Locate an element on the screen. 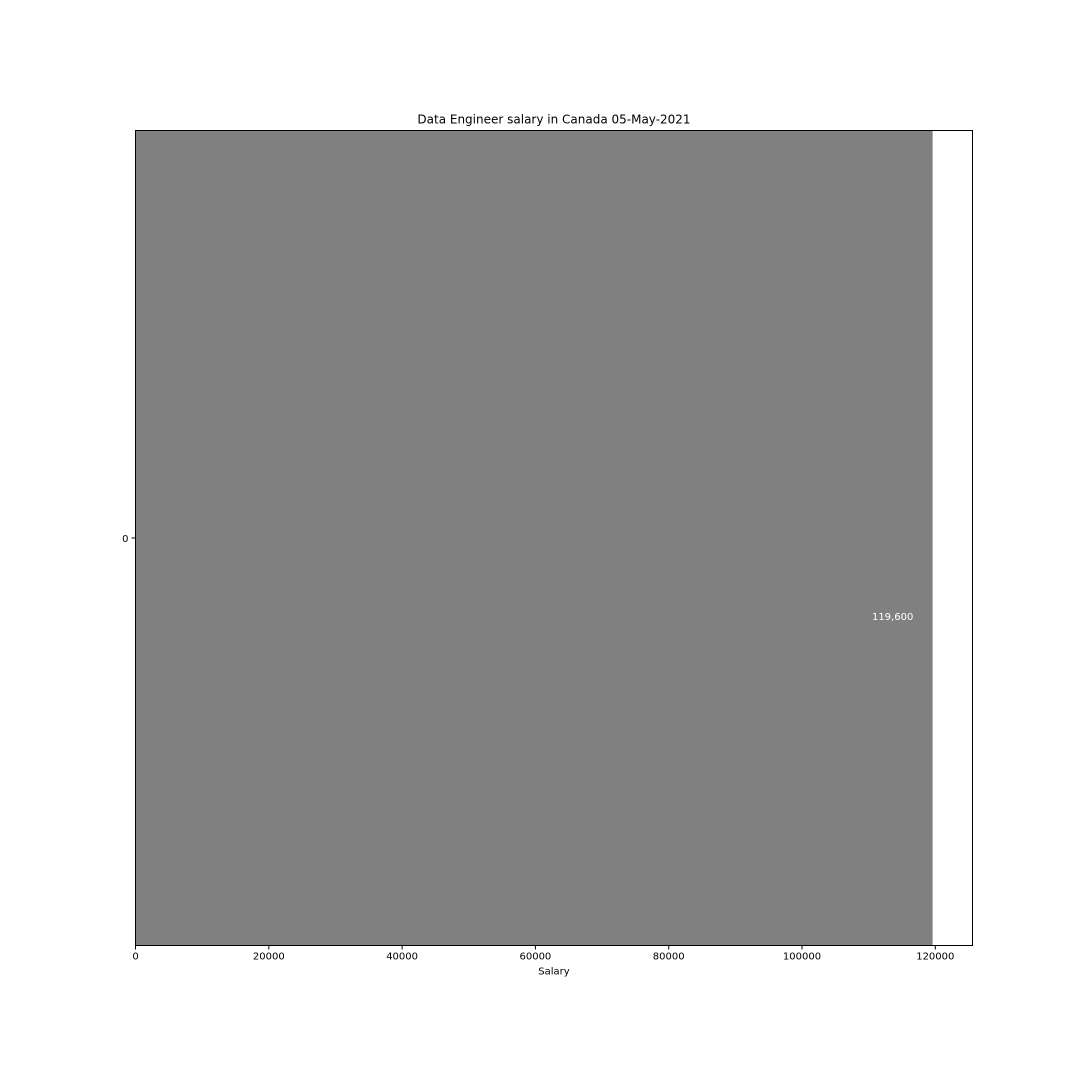 The height and width of the screenshot is (1080, 1080). x-tick-label: 80000 is located at coordinates (669, 957).